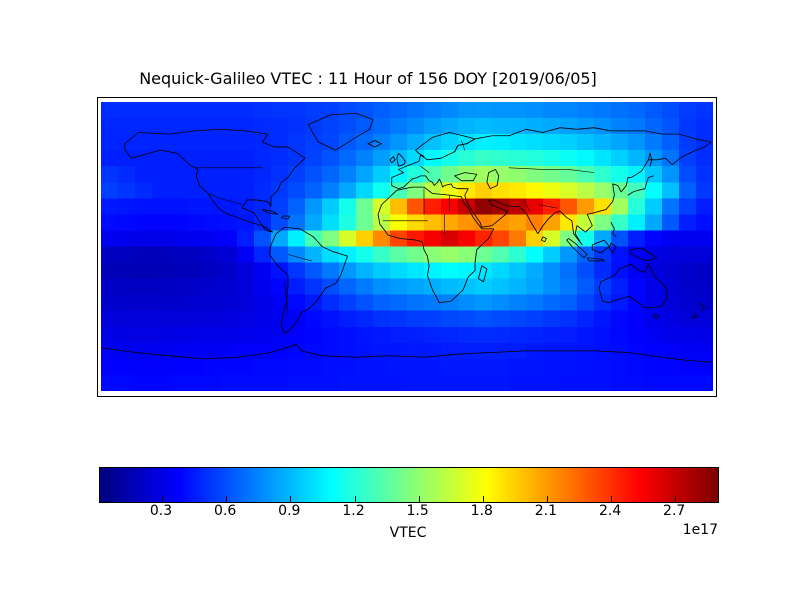  Describe the element at coordinates (610, 511) in the screenshot. I see `colorbar-tick-label: 2.4` at that location.